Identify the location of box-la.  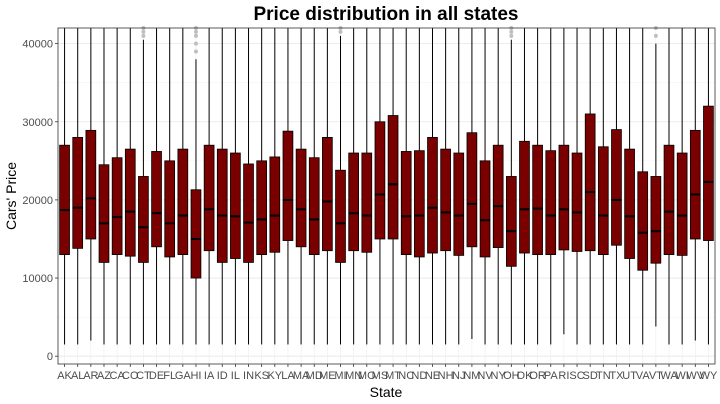
(288, 186).